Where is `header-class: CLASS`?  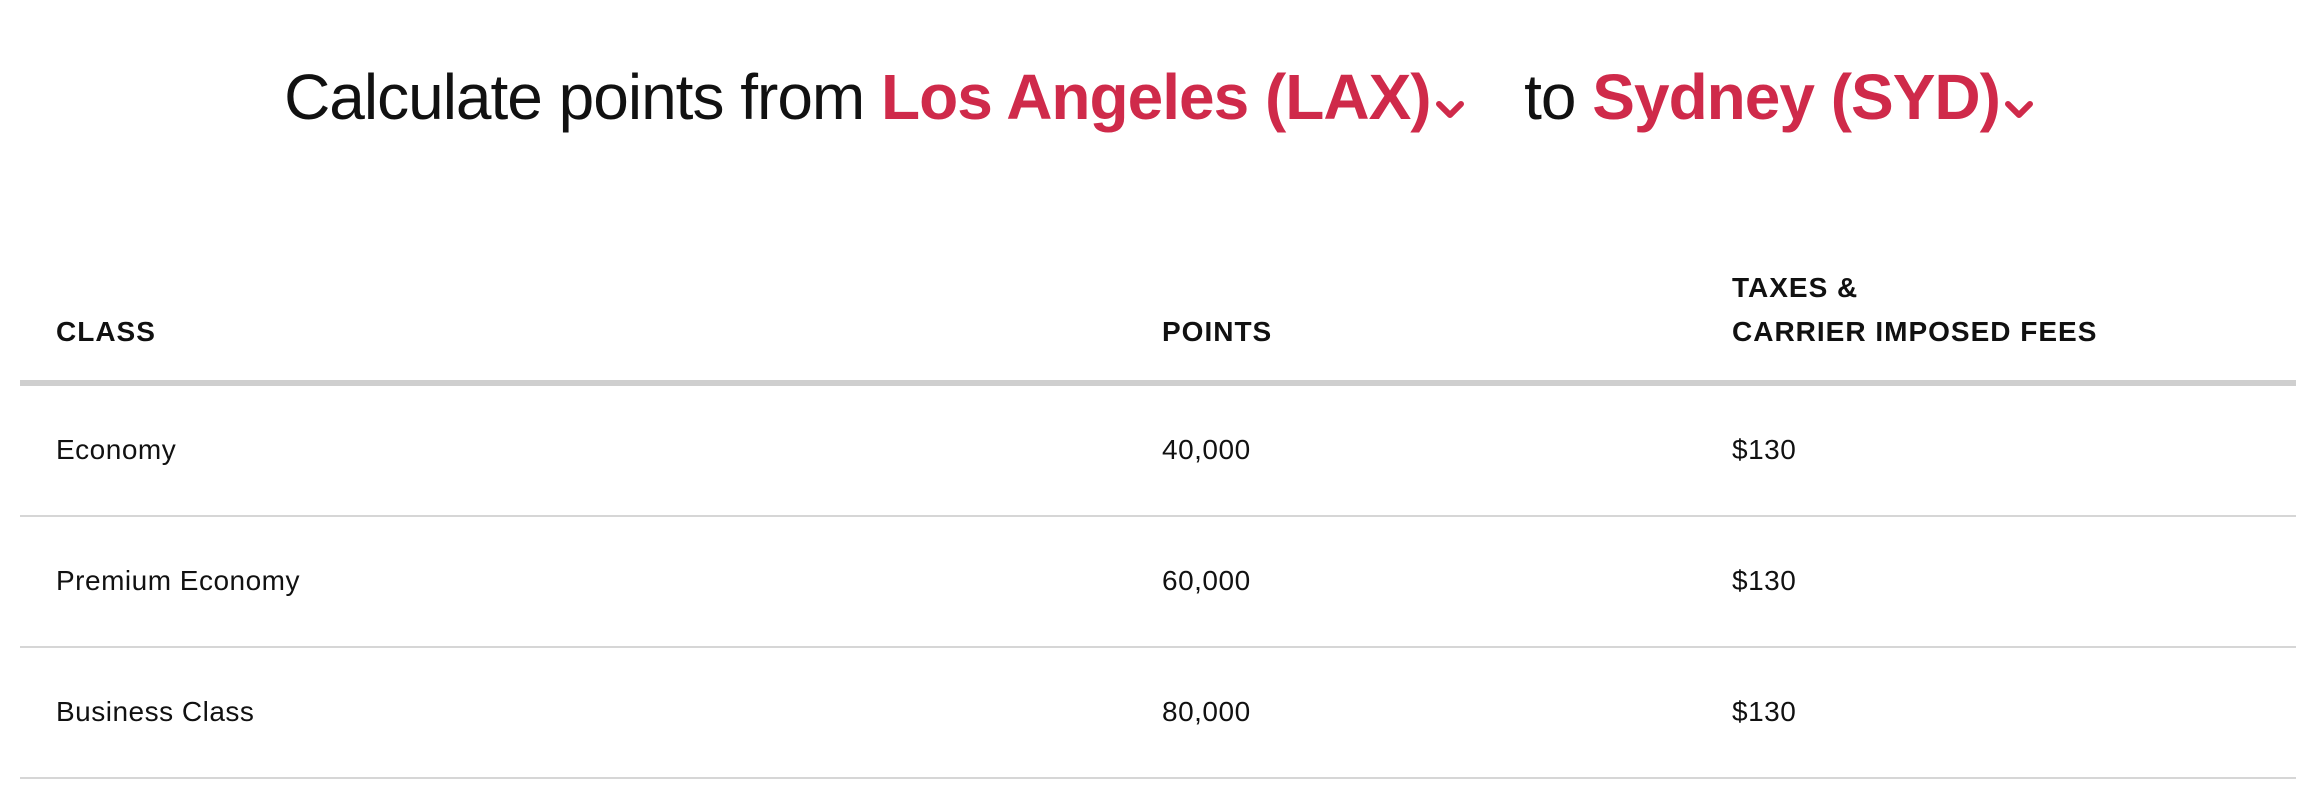 header-class: CLASS is located at coordinates (106, 331).